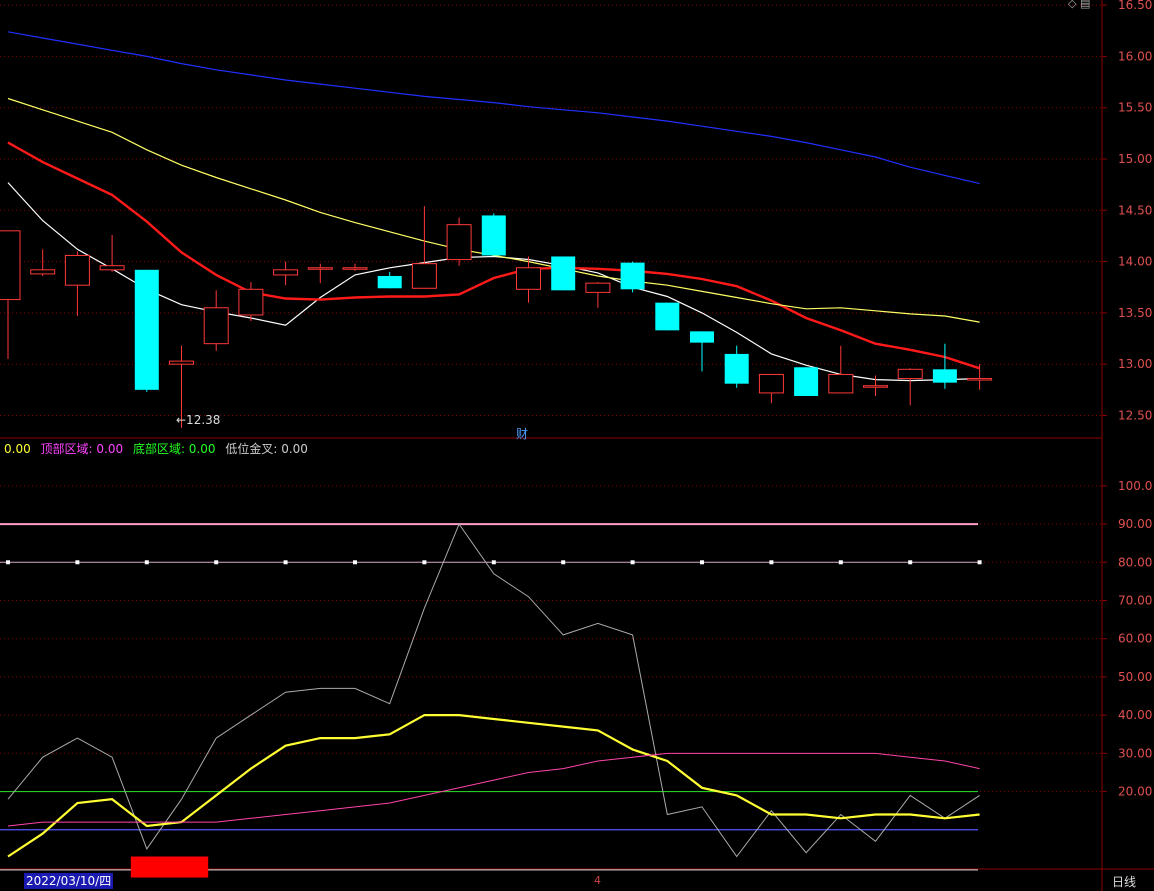 The height and width of the screenshot is (891, 1154). I want to click on corner-tool-icons: ◇ ▤, so click(1079, 5).